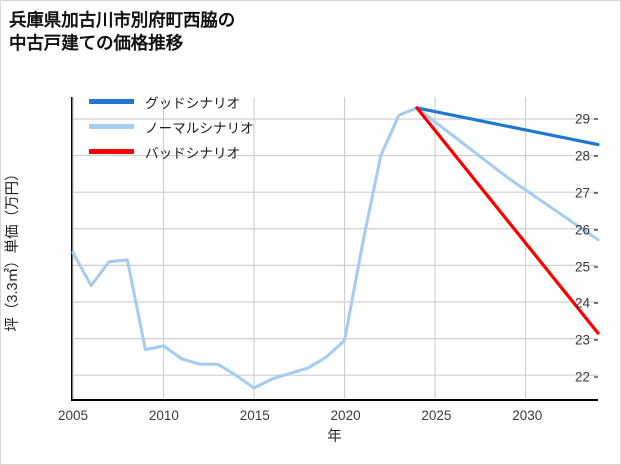  I want to click on legend-item: ノーマルシナリオ, so click(171, 127).